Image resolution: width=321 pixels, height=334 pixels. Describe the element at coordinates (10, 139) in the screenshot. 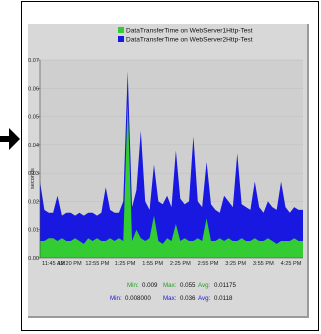

I see `arrow-right-icon` at that location.